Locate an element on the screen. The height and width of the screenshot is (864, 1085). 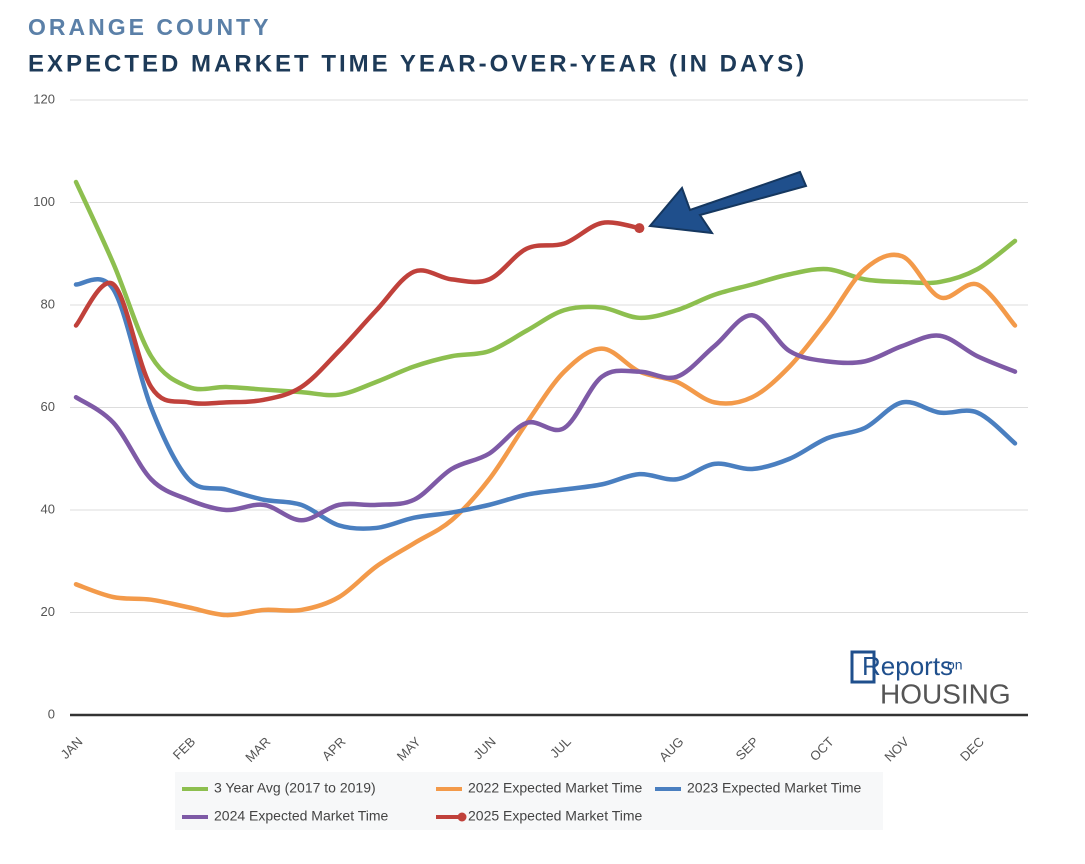
y-tick-label: 120 is located at coordinates (44, 98).